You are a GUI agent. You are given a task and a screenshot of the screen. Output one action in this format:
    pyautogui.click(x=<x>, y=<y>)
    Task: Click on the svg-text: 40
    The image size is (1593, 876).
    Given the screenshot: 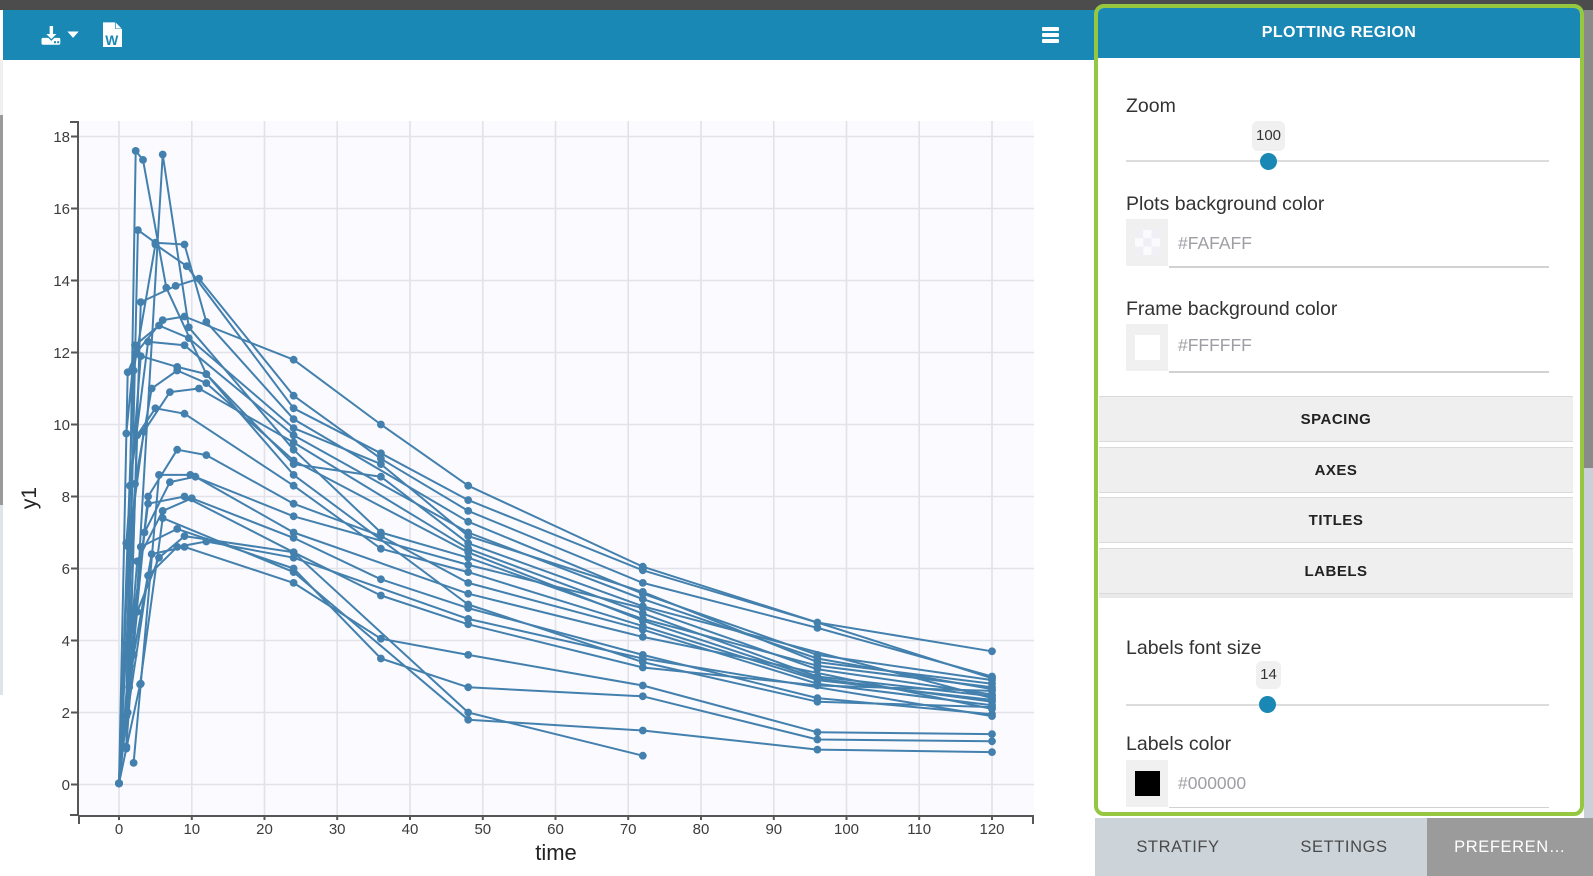 What is the action you would take?
    pyautogui.click(x=410, y=829)
    